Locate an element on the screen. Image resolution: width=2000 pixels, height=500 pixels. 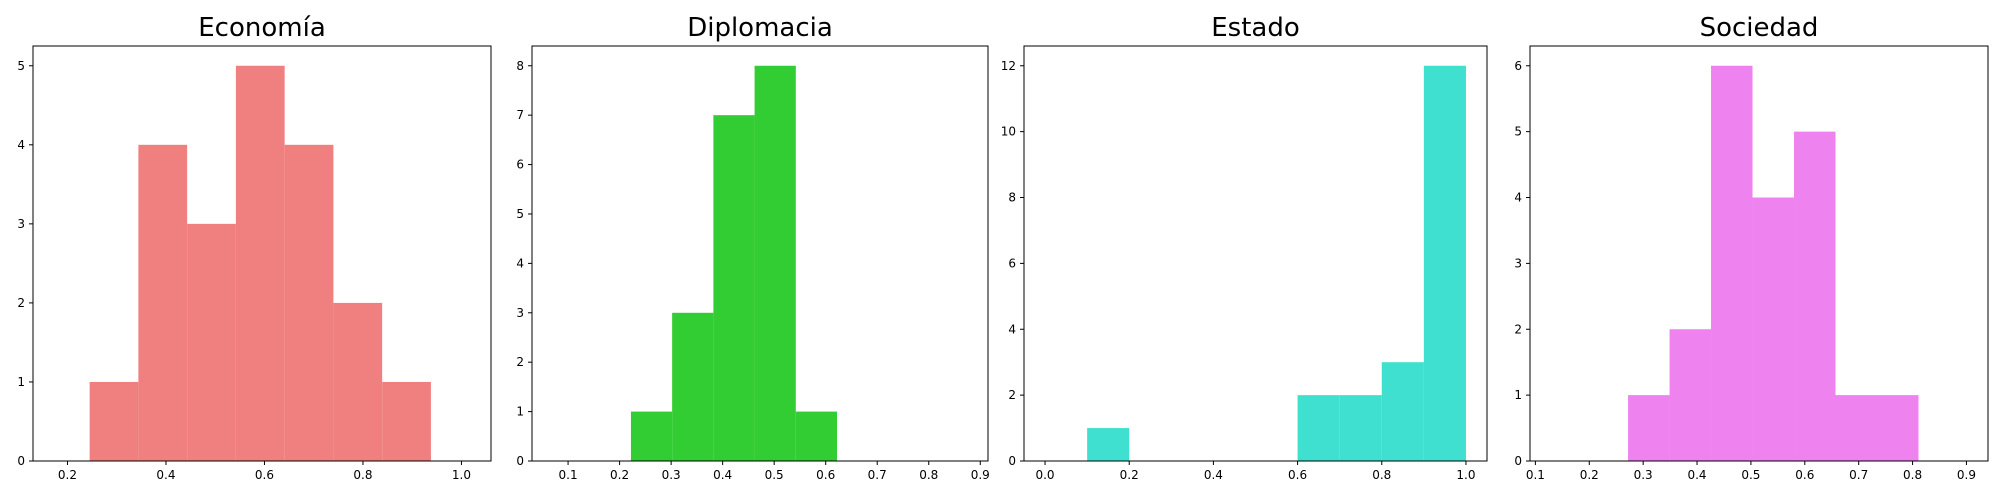
panel-title: Sociedad is located at coordinates (1759, 28).